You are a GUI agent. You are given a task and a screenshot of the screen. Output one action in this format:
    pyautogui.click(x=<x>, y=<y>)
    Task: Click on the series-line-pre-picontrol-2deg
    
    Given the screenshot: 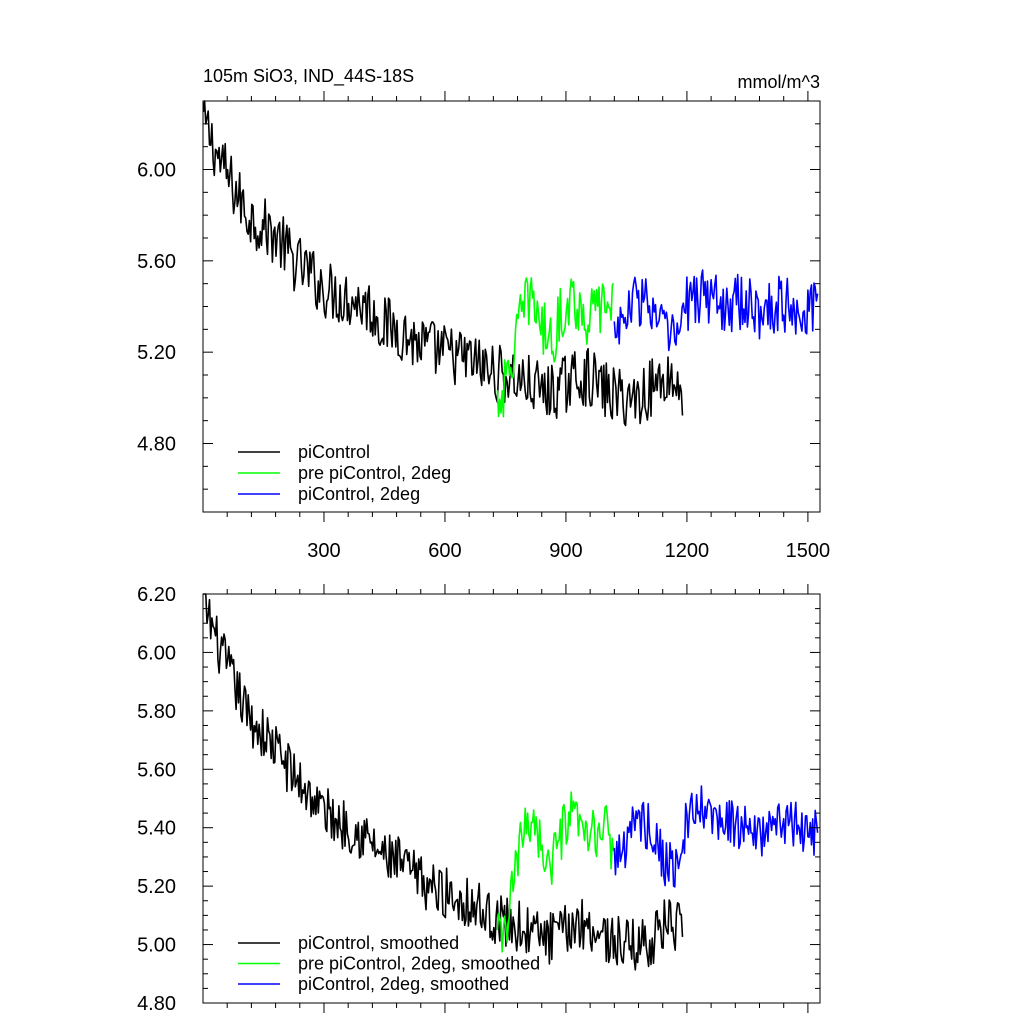 What is the action you would take?
    pyautogui.click(x=555, y=347)
    